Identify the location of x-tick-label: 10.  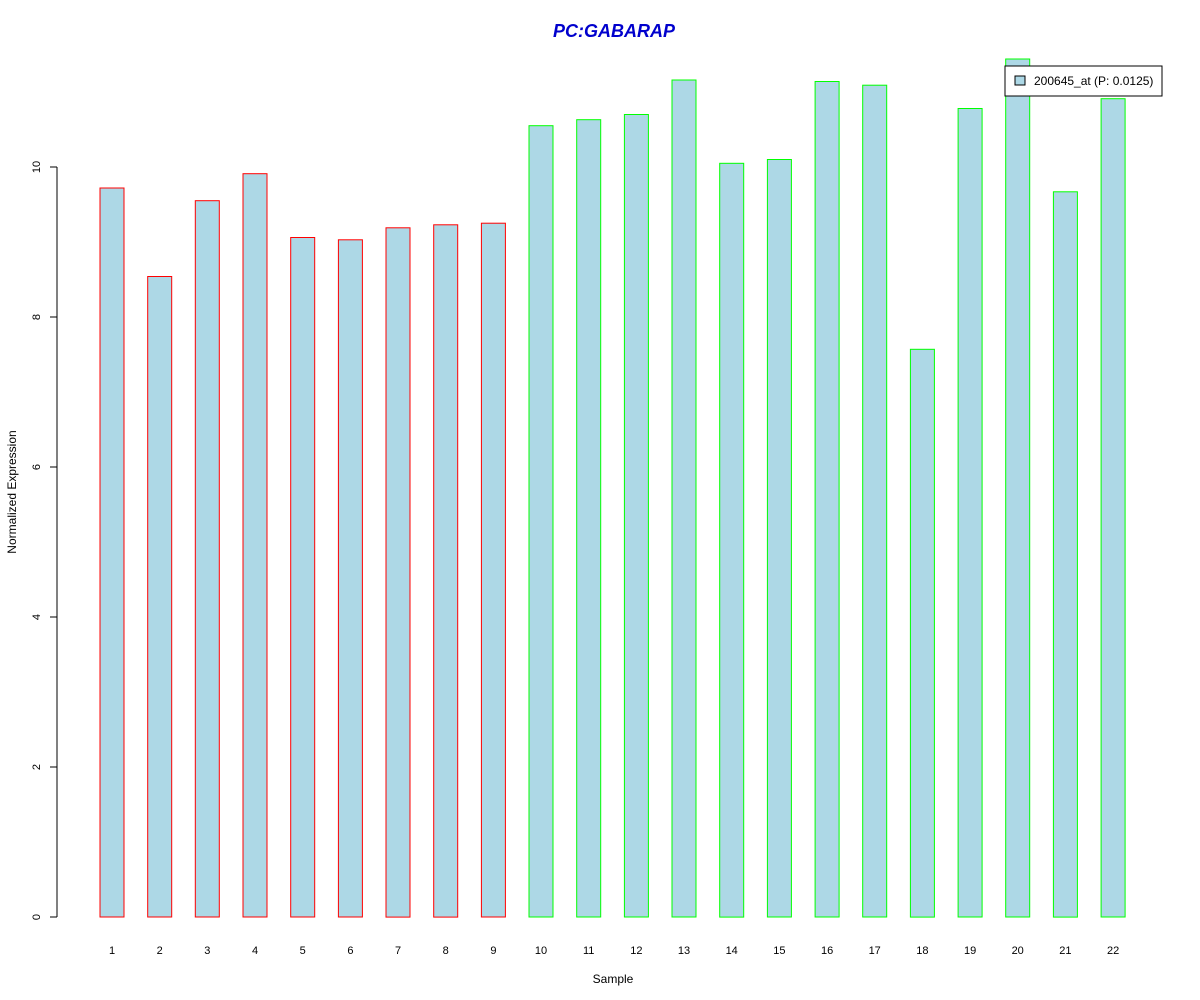
(541, 951).